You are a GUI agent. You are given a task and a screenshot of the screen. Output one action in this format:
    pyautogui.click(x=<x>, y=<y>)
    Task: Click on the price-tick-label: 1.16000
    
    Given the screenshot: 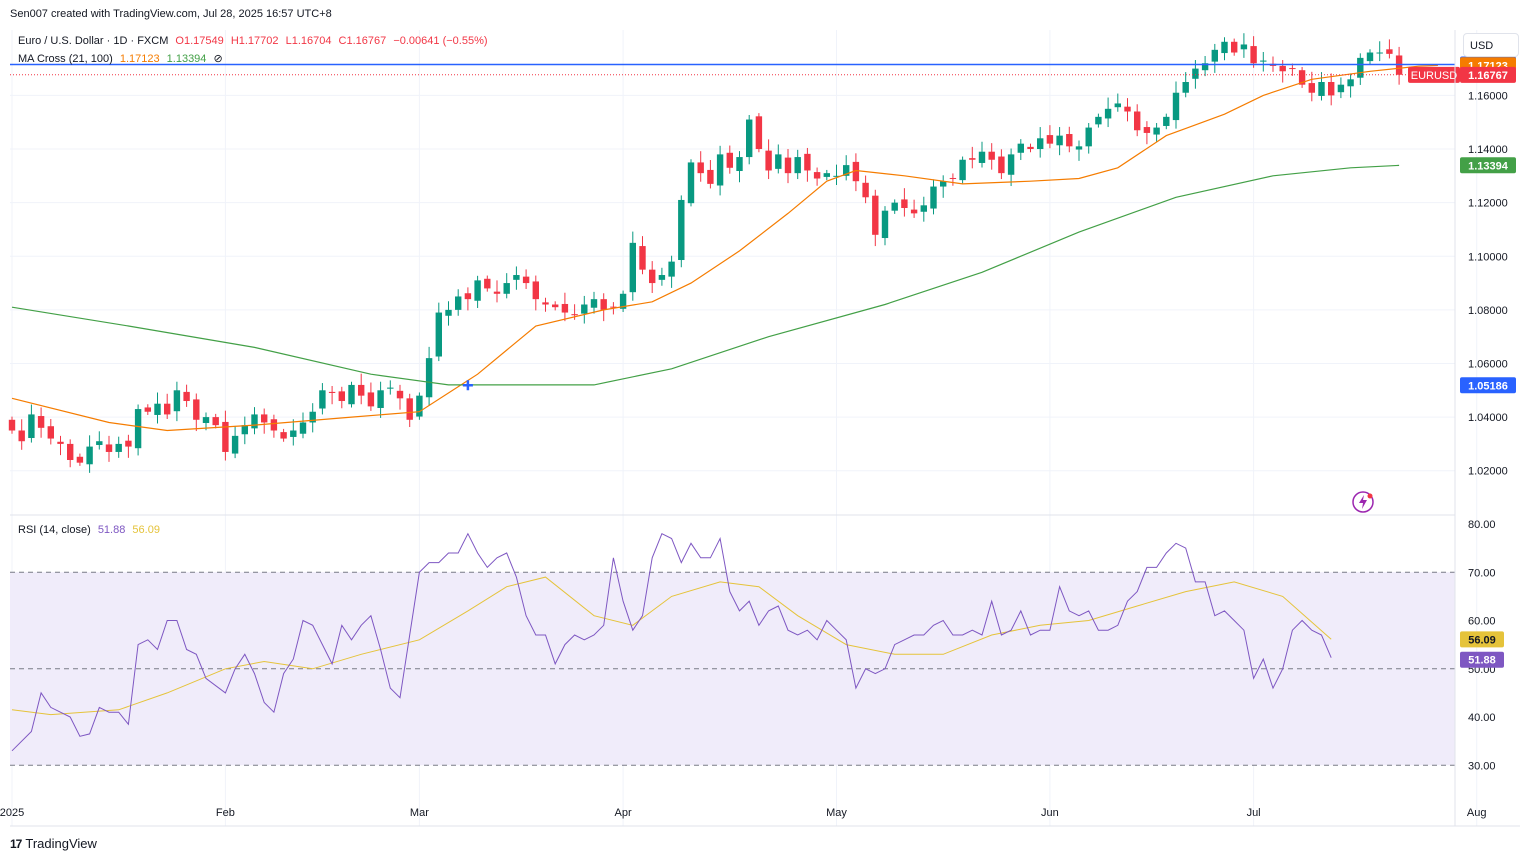 What is the action you would take?
    pyautogui.click(x=1488, y=96)
    